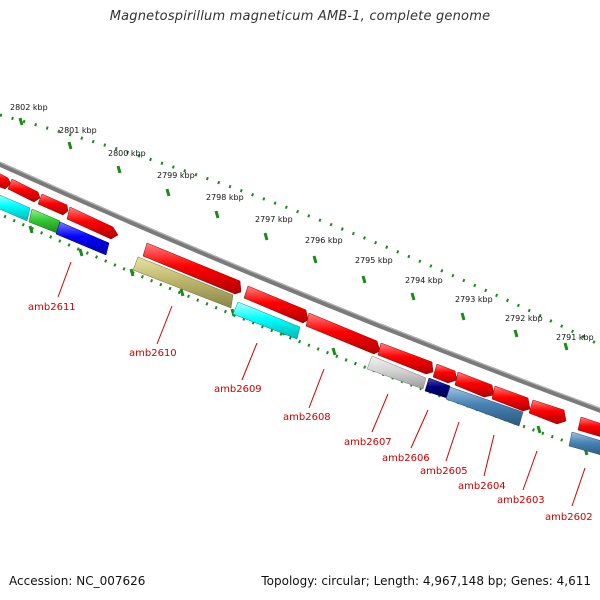 This screenshot has width=600, height=600. I want to click on kbp-label: 2799 kbp, so click(176, 175).